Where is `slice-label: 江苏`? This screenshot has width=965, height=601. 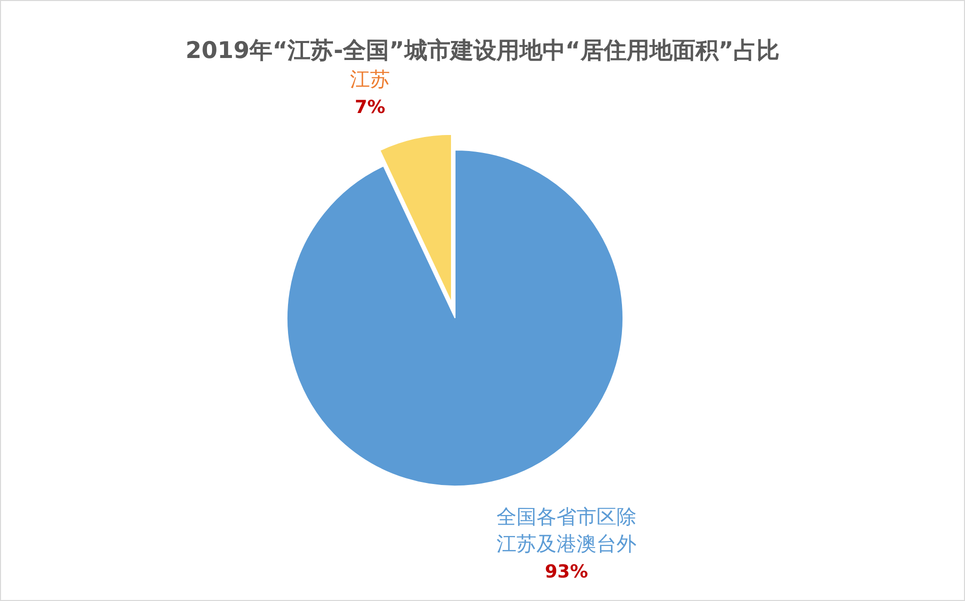
slice-label: 江苏 is located at coordinates (370, 78).